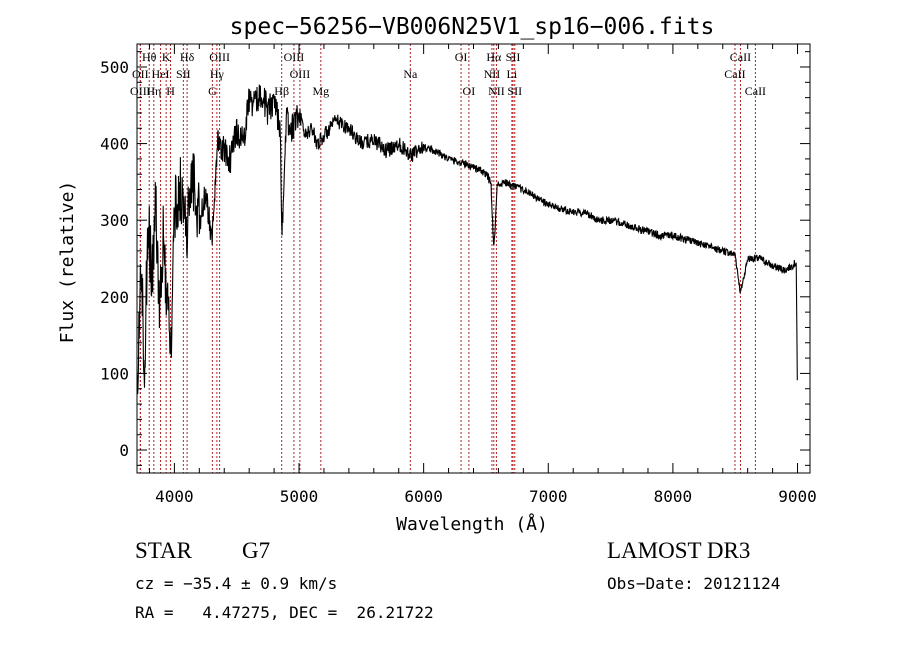  Describe the element at coordinates (187, 57) in the screenshot. I see `spectral-line-label: Hδ` at that location.